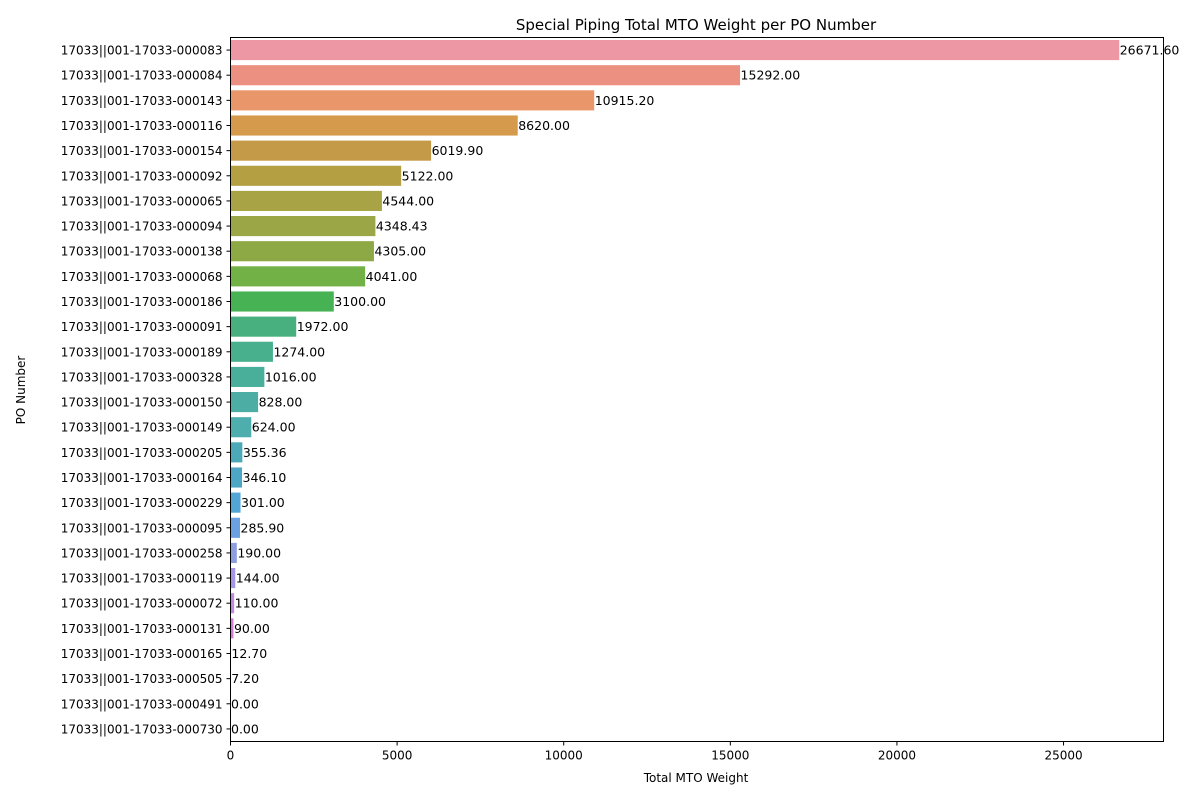 This screenshot has width=1200, height=800. What do you see at coordinates (142, 201) in the screenshot?
I see `y-tick-label: 17033||001-17033-000065` at bounding box center [142, 201].